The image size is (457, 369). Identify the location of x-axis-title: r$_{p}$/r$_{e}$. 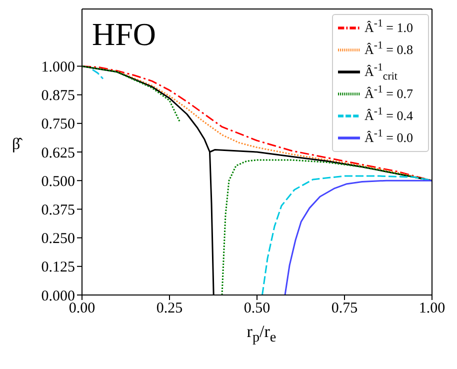
(261, 334).